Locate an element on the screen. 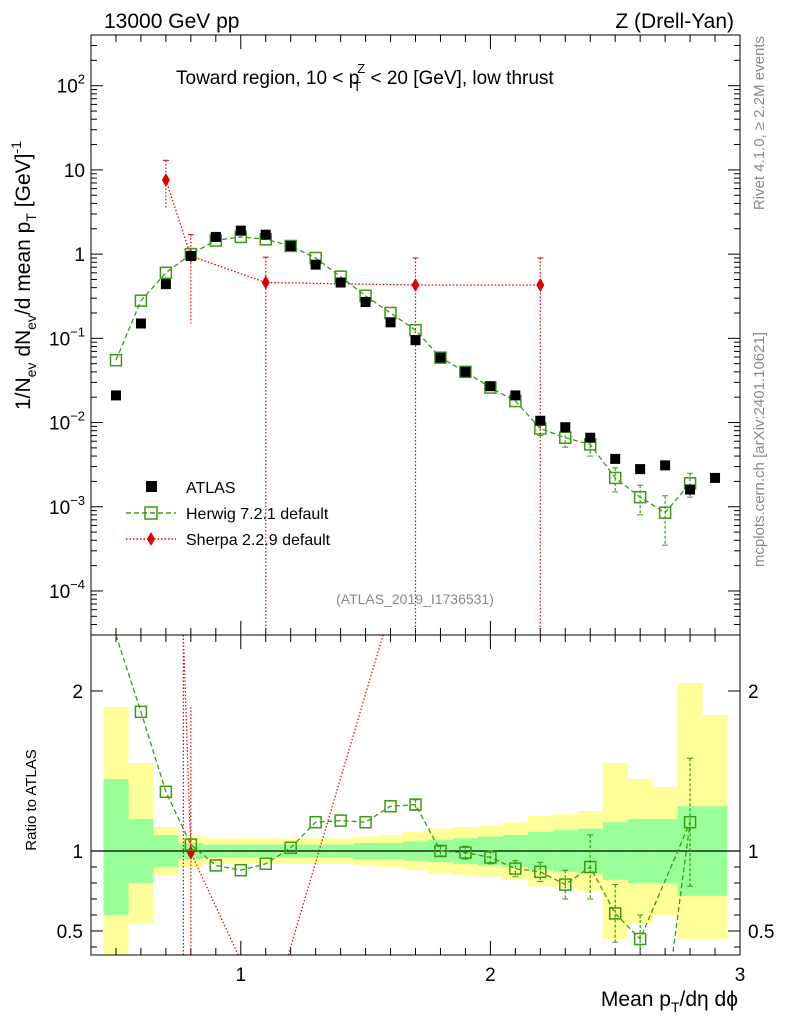  mcplots-label: mcplots.cern.ch [arXiv:2401.10621] is located at coordinates (759, 449).